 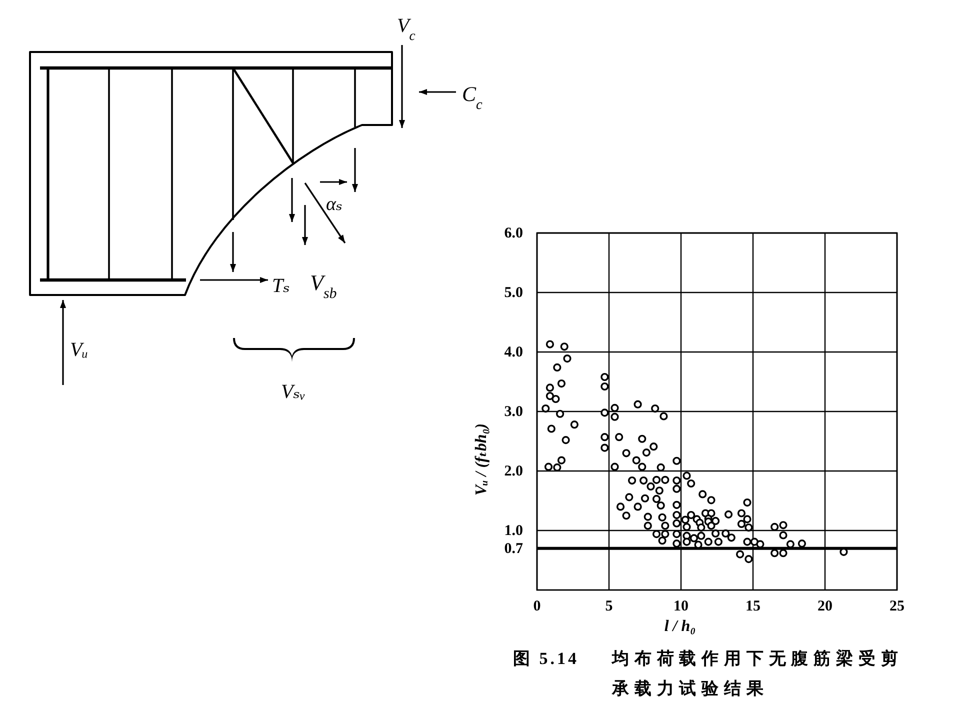 What do you see at coordinates (681, 606) in the screenshot?
I see `x-tick-label: 10` at bounding box center [681, 606].